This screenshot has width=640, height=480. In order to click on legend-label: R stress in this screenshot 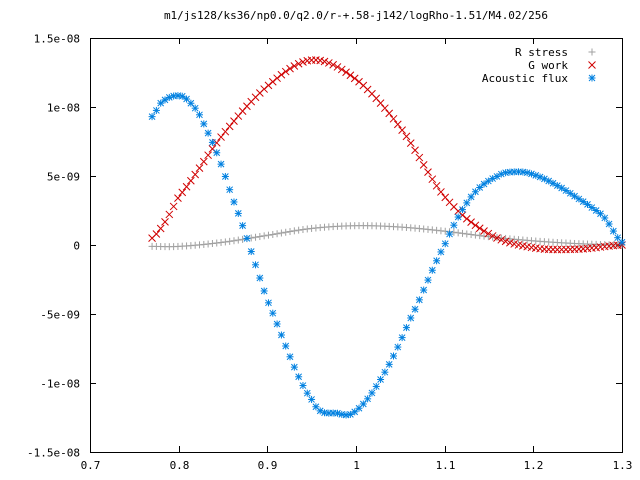, I will do `click(541, 52)`.